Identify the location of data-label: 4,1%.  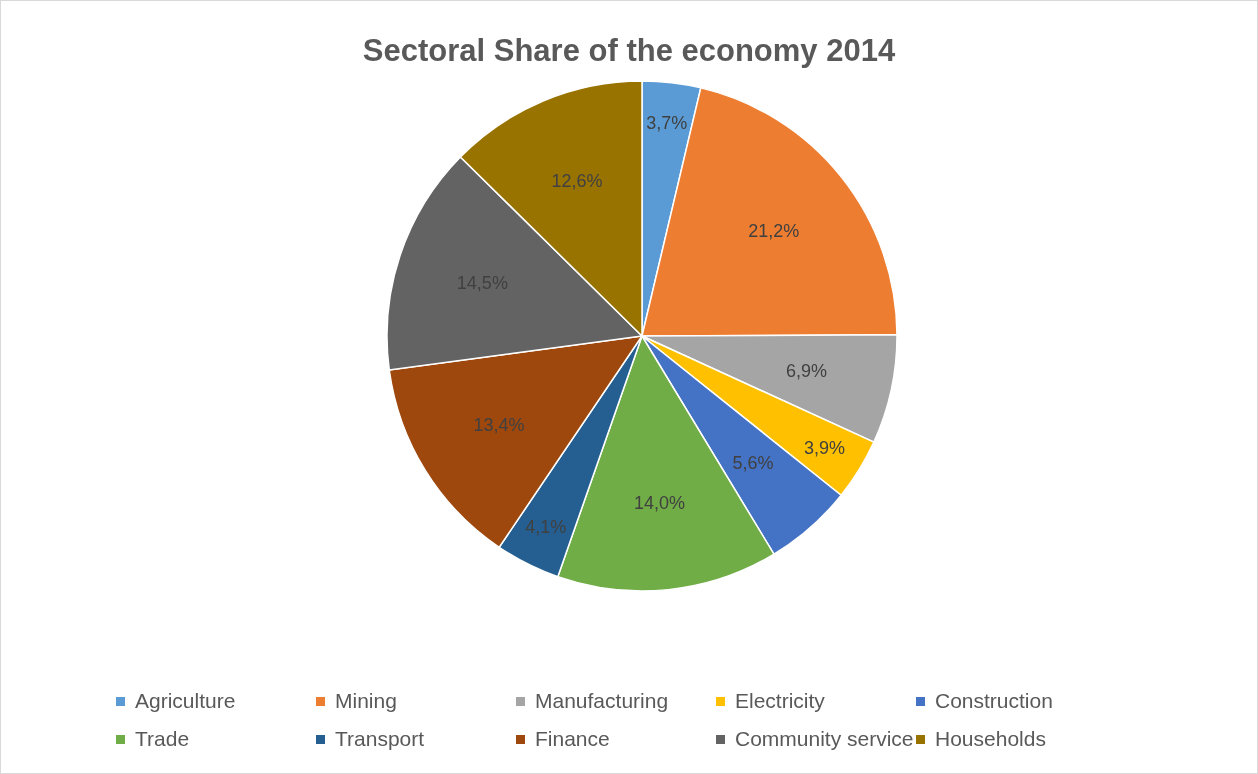
(546, 527).